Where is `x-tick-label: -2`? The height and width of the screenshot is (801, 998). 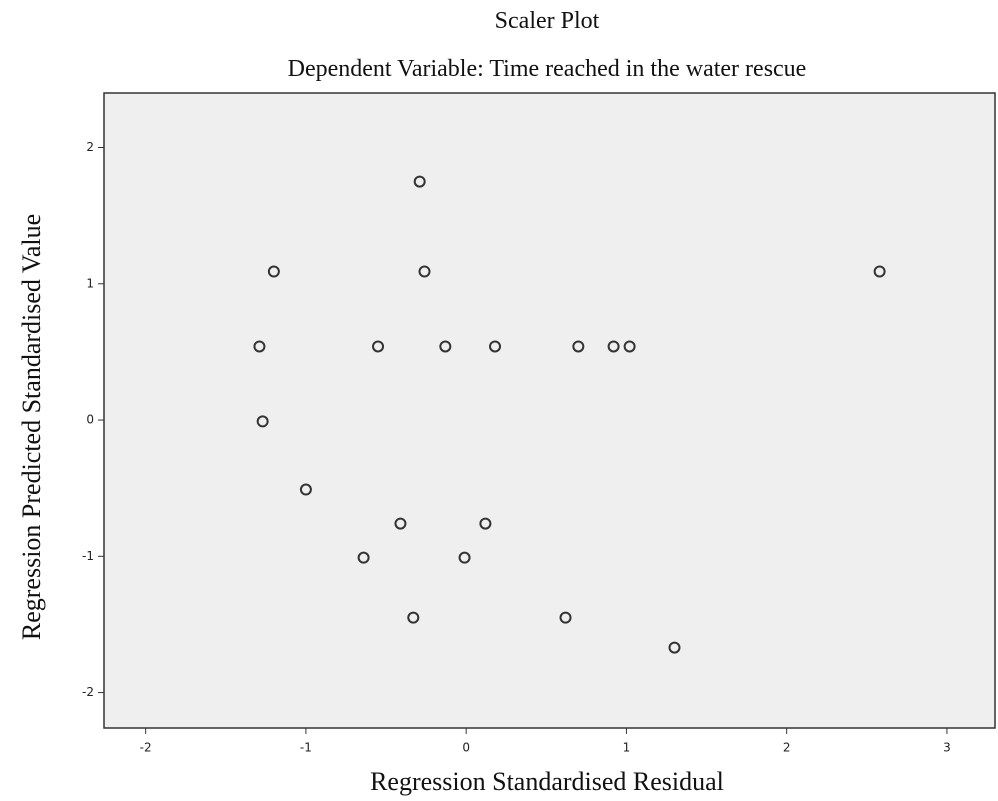 x-tick-label: -2 is located at coordinates (146, 748).